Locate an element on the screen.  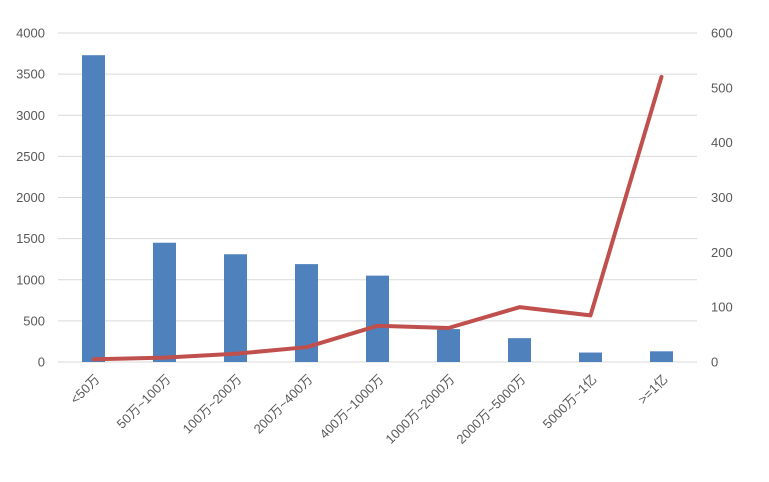
category-label: >=1亿 is located at coordinates (653, 390).